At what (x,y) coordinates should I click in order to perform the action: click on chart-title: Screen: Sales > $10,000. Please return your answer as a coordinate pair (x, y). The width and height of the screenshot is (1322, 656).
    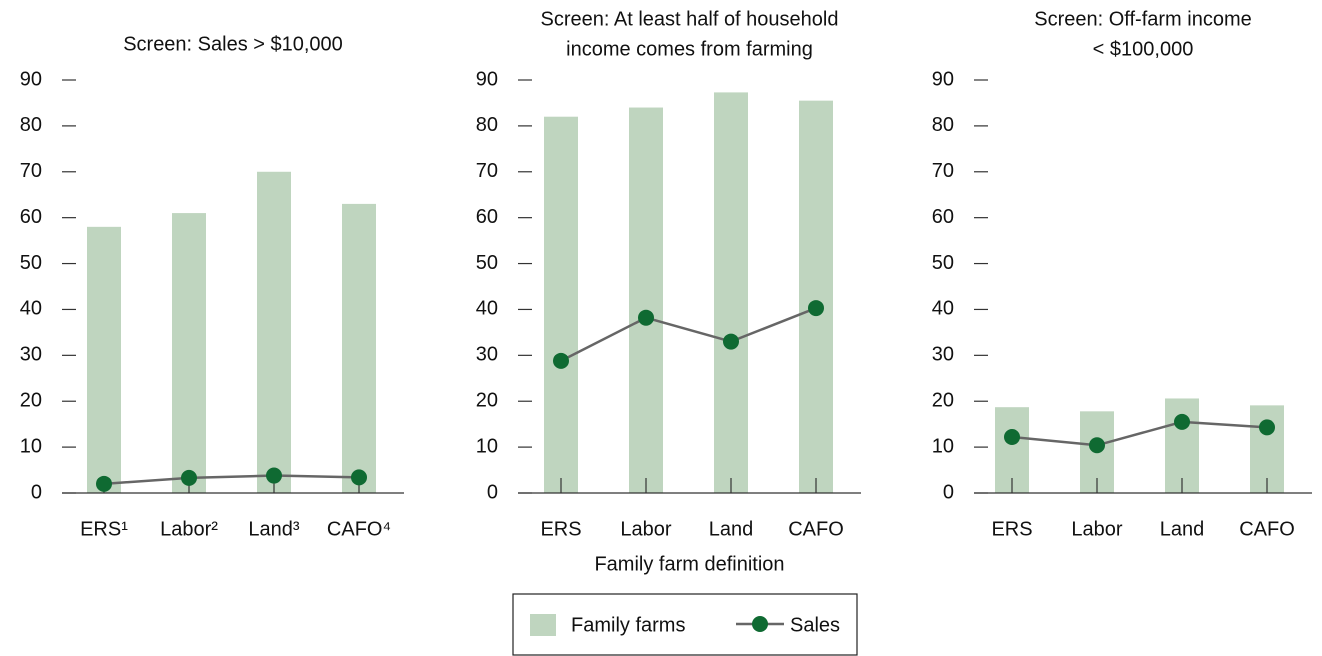
    Looking at the image, I should click on (233, 44).